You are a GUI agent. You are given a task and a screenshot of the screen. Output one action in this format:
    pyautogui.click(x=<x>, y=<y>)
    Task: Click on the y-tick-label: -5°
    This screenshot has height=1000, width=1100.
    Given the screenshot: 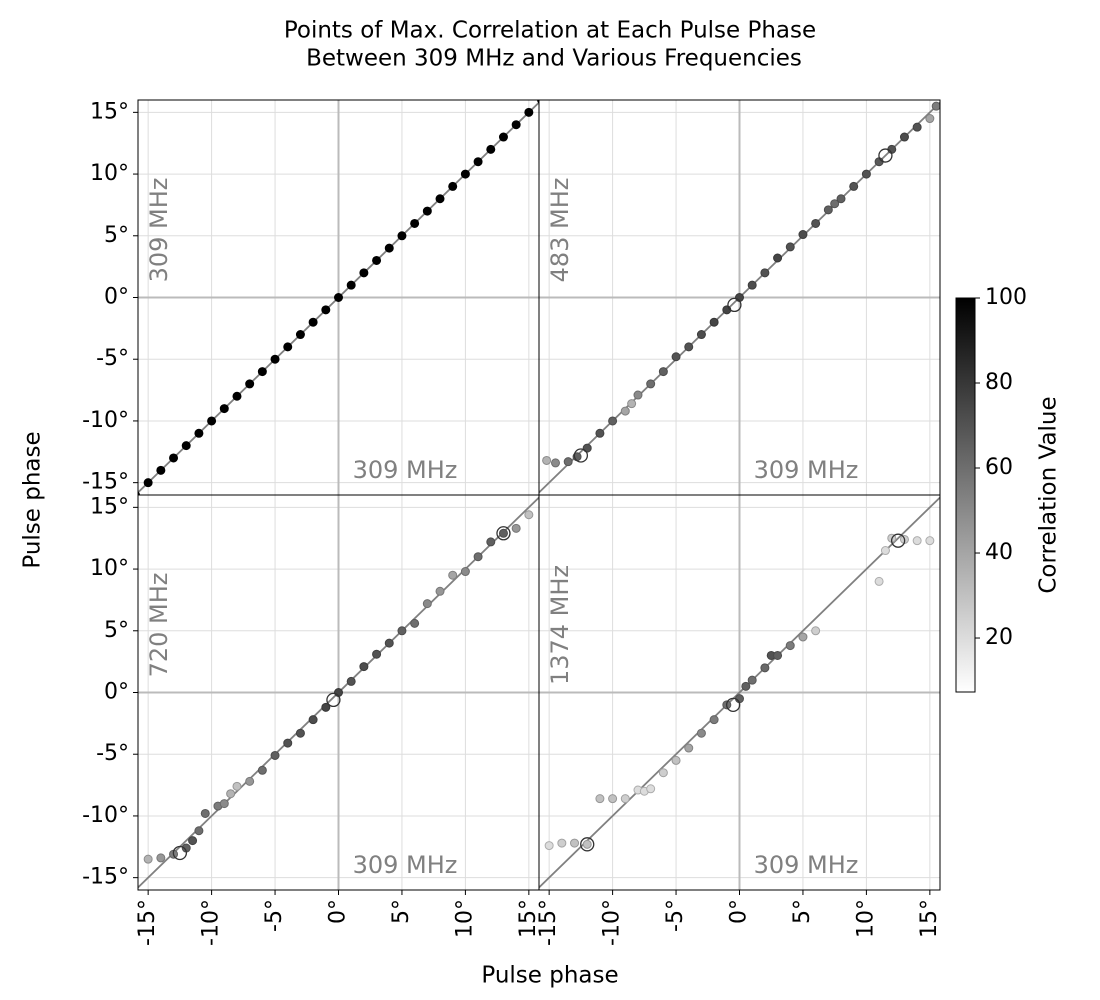 What is the action you would take?
    pyautogui.click(x=112, y=358)
    